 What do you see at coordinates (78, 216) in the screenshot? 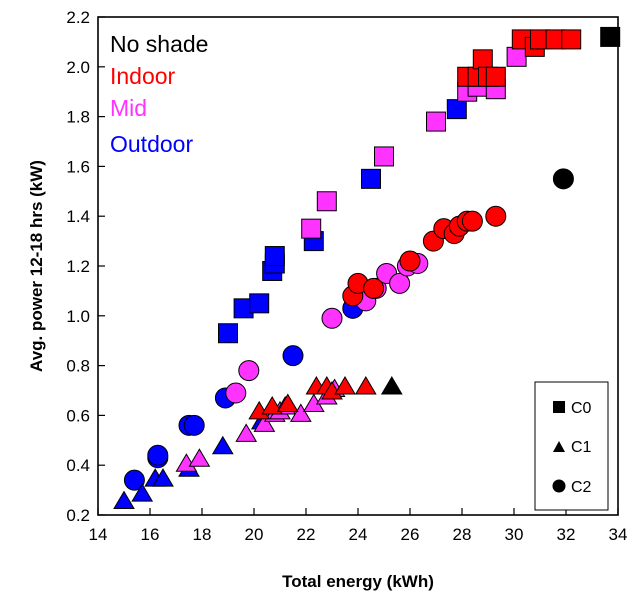
I see `y-tick-label: 1.4` at bounding box center [78, 216].